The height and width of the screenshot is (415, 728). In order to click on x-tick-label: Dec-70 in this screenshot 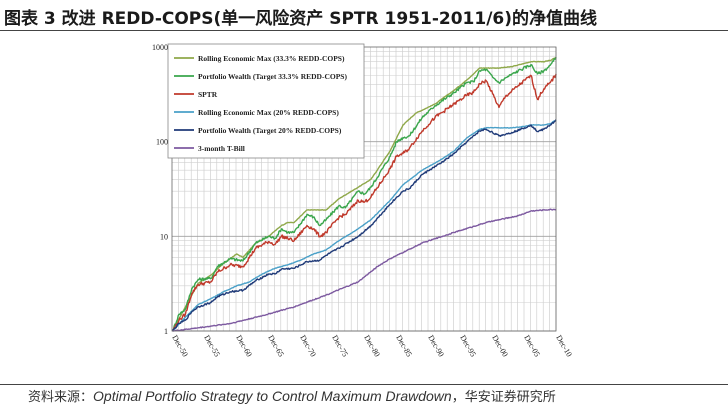, I will do `click(308, 346)`.